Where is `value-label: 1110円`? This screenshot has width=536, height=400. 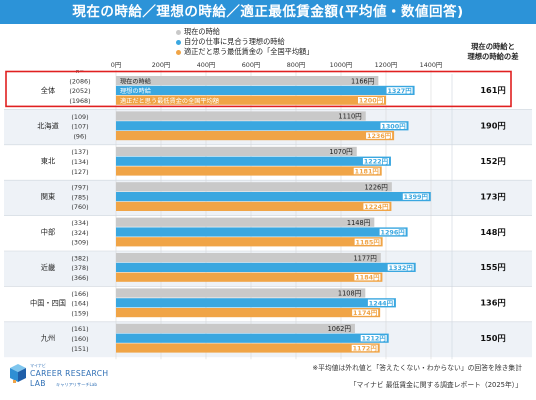
value-label: 1110円 is located at coordinates (350, 117).